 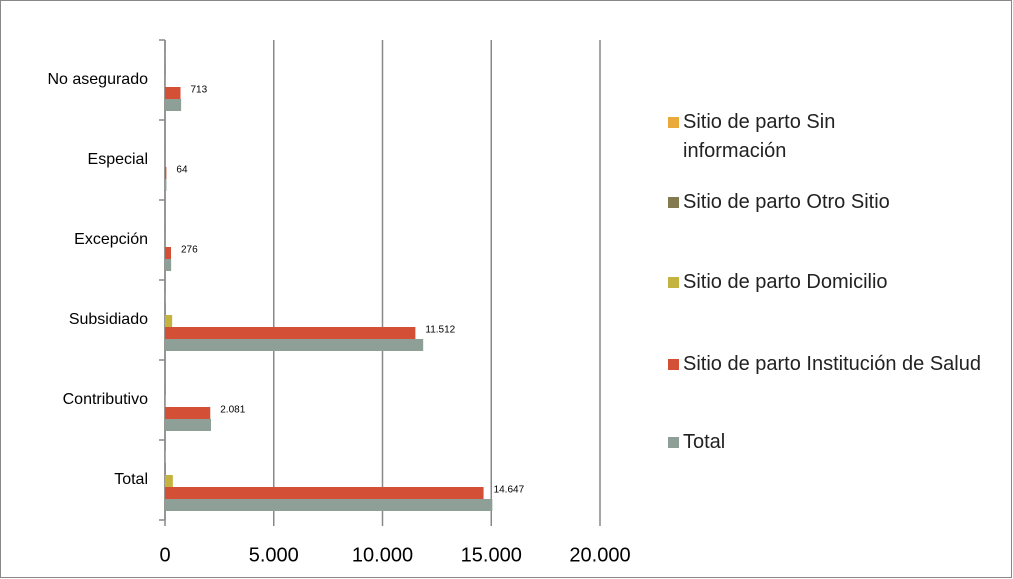 I want to click on data-label: 713, so click(x=199, y=90).